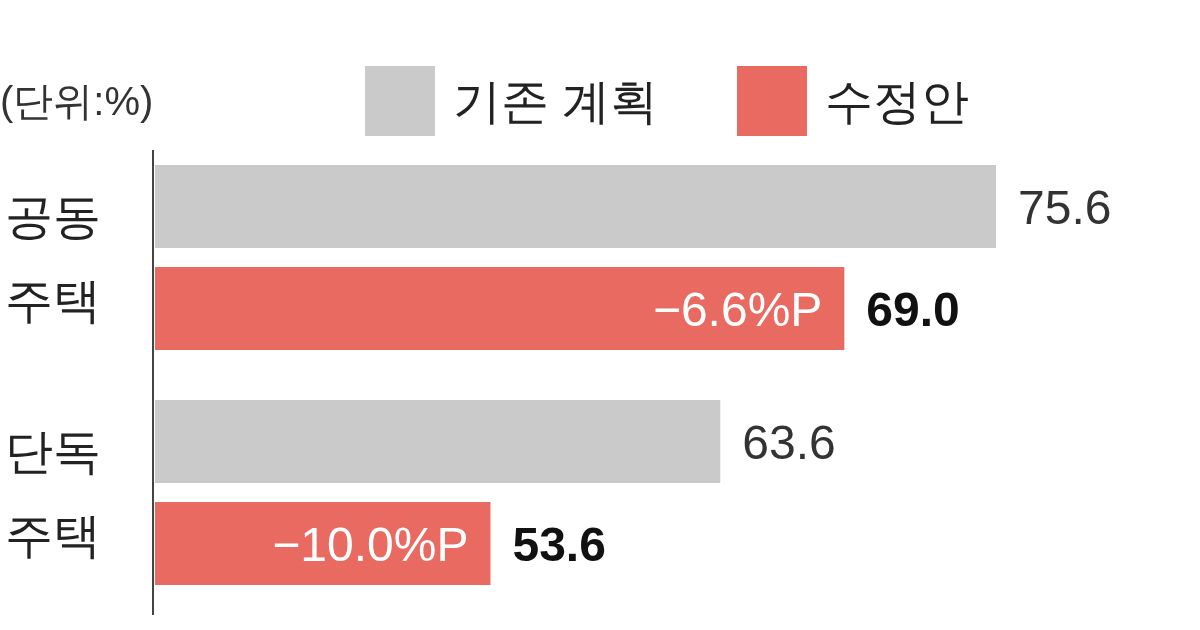 The width and height of the screenshot is (1200, 630). What do you see at coordinates (77, 101) in the screenshot?
I see `text: (단위:%)` at bounding box center [77, 101].